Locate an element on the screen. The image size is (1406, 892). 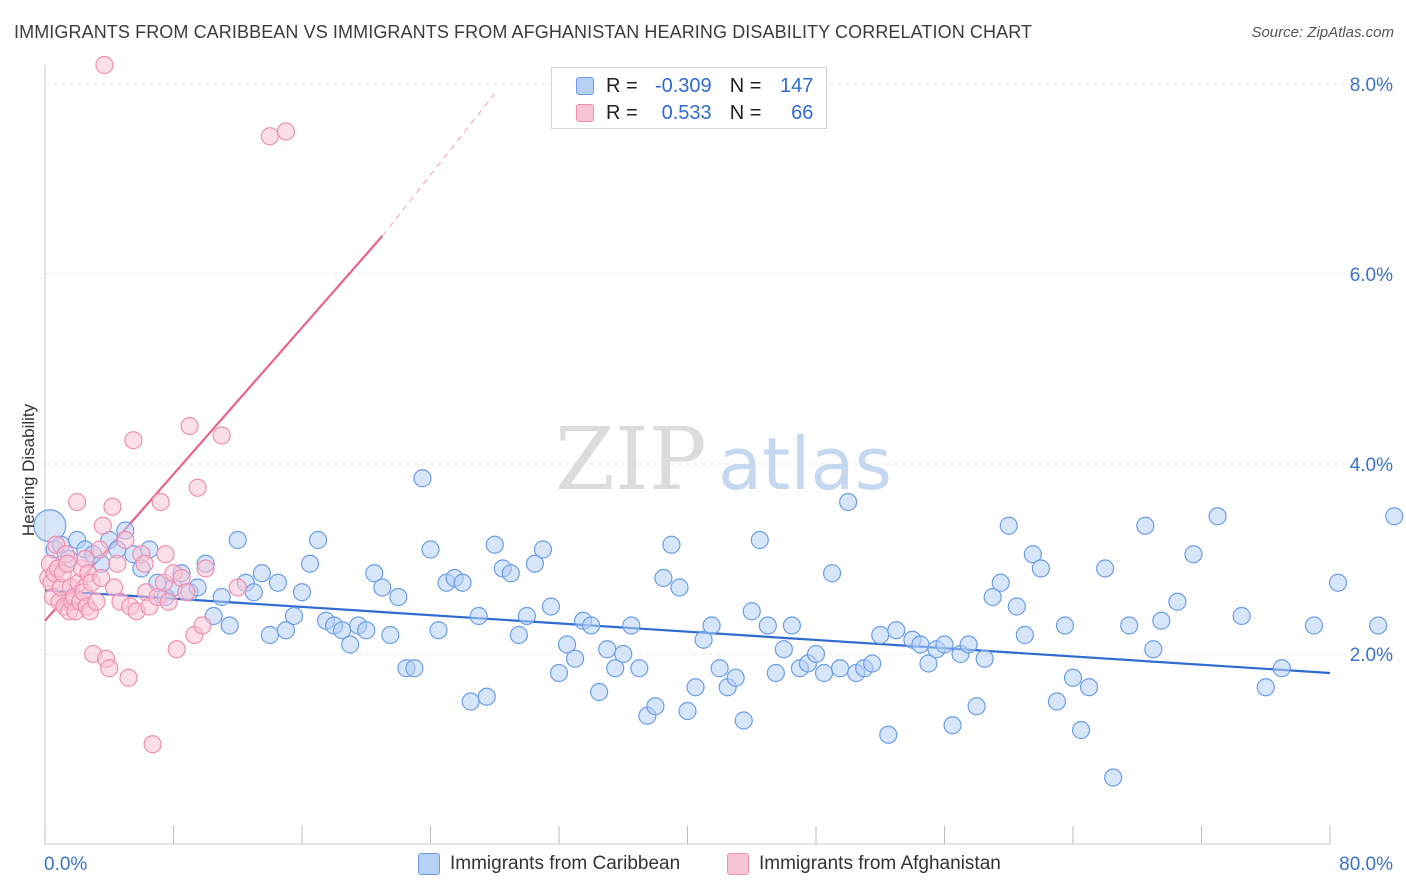
watermark-atlas: atlas is located at coordinates (805, 464).